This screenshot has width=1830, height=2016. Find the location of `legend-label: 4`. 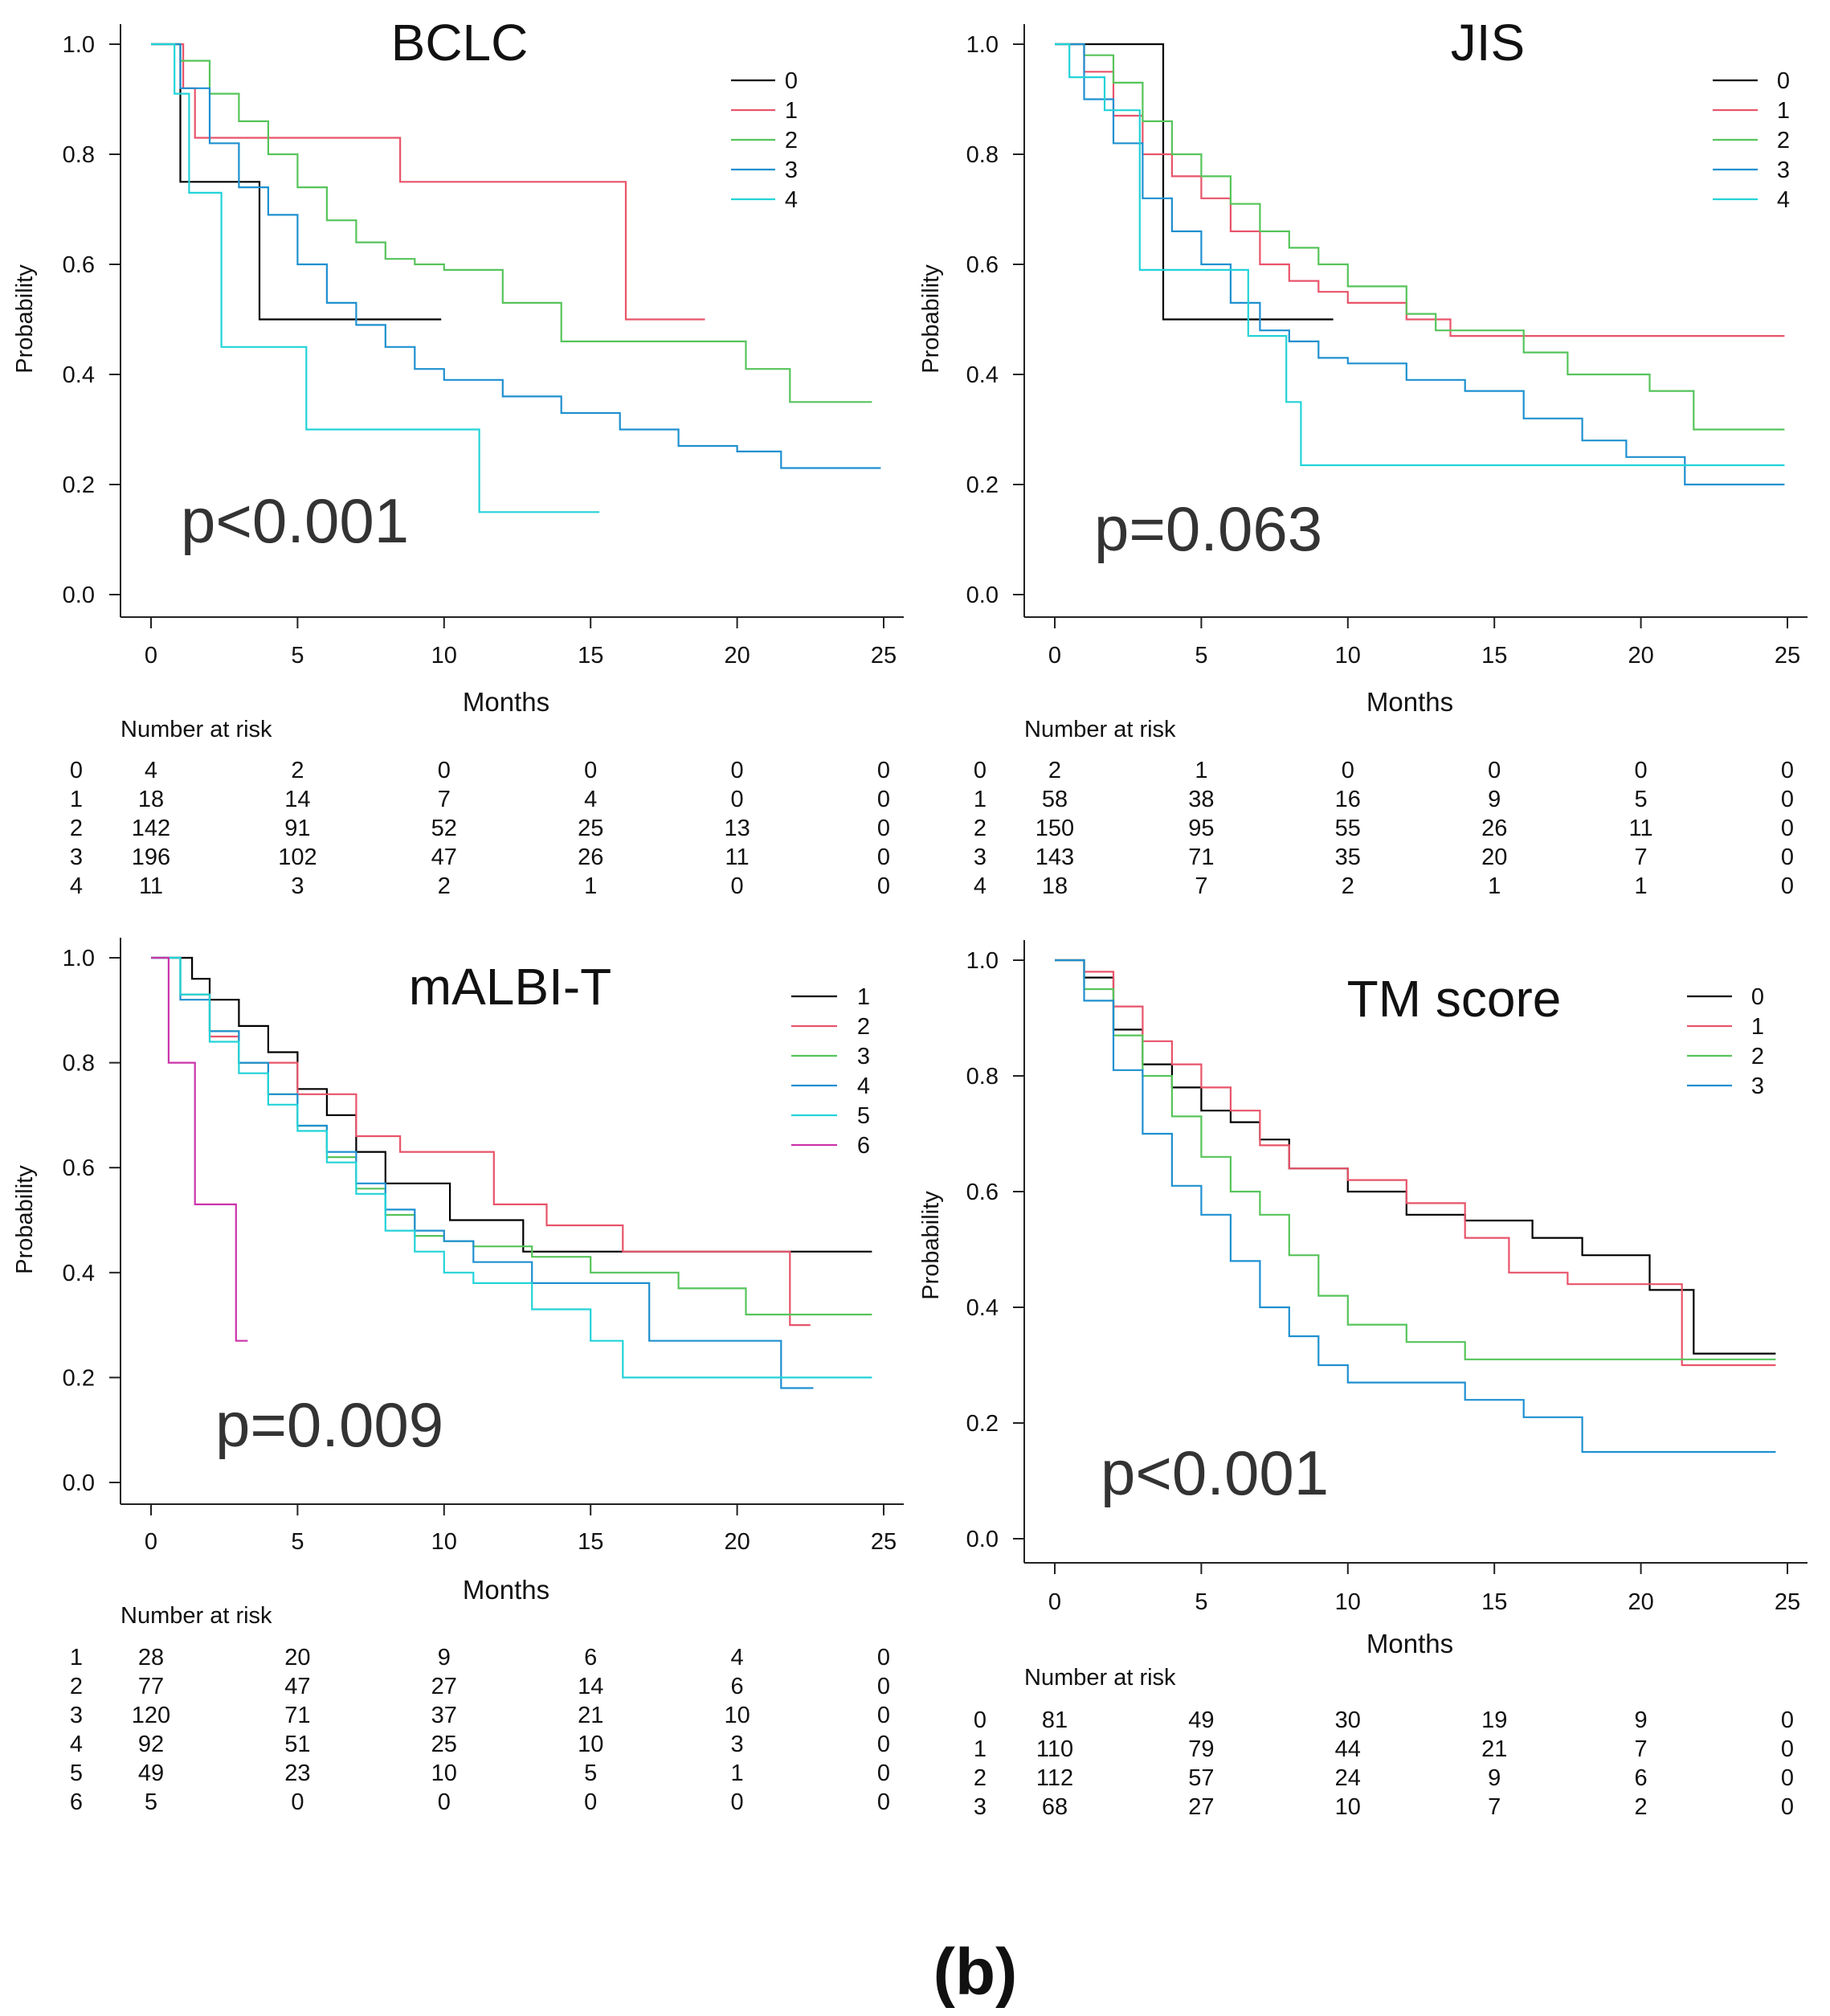

legend-label: 4 is located at coordinates (791, 200).